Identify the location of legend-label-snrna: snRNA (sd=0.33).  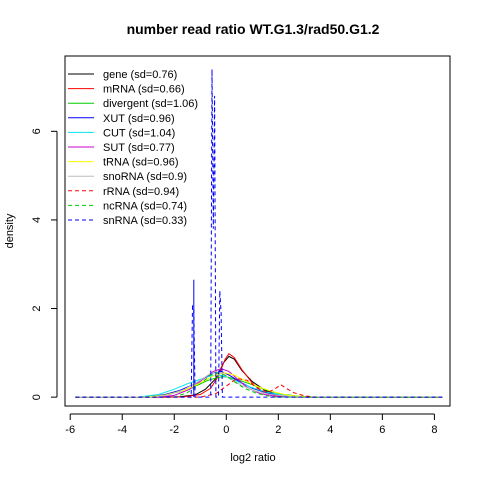
(145, 221).